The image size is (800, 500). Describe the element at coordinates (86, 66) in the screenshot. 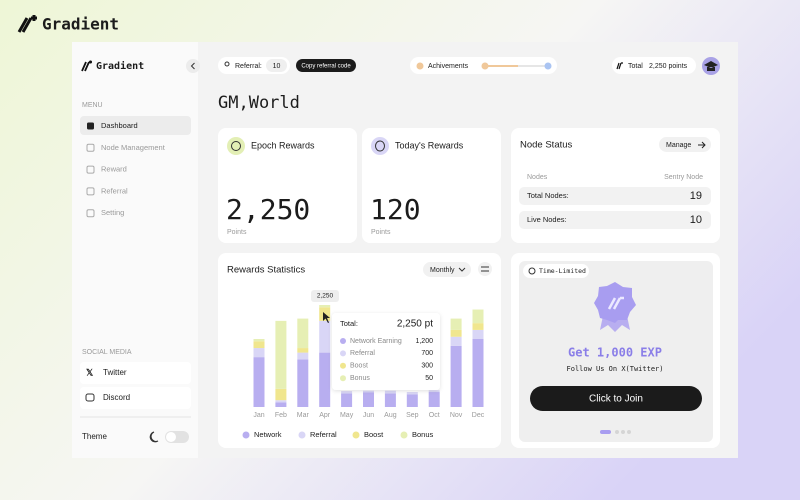

I see `sidebar-logo` at that location.